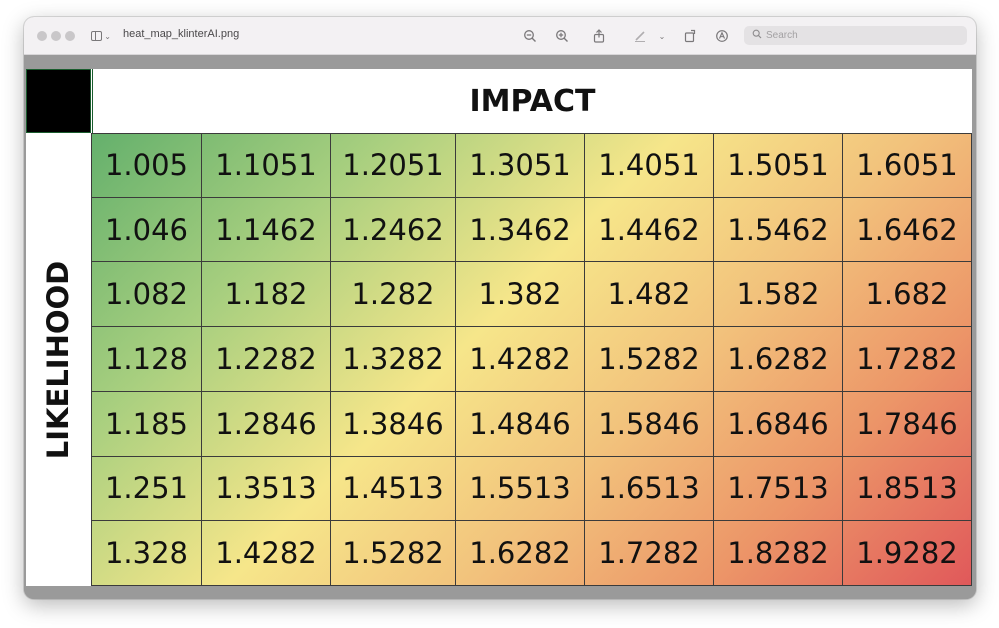 This screenshot has width=999, height=628. I want to click on likelihood-axis: LIKELIHOOD, so click(58, 359).